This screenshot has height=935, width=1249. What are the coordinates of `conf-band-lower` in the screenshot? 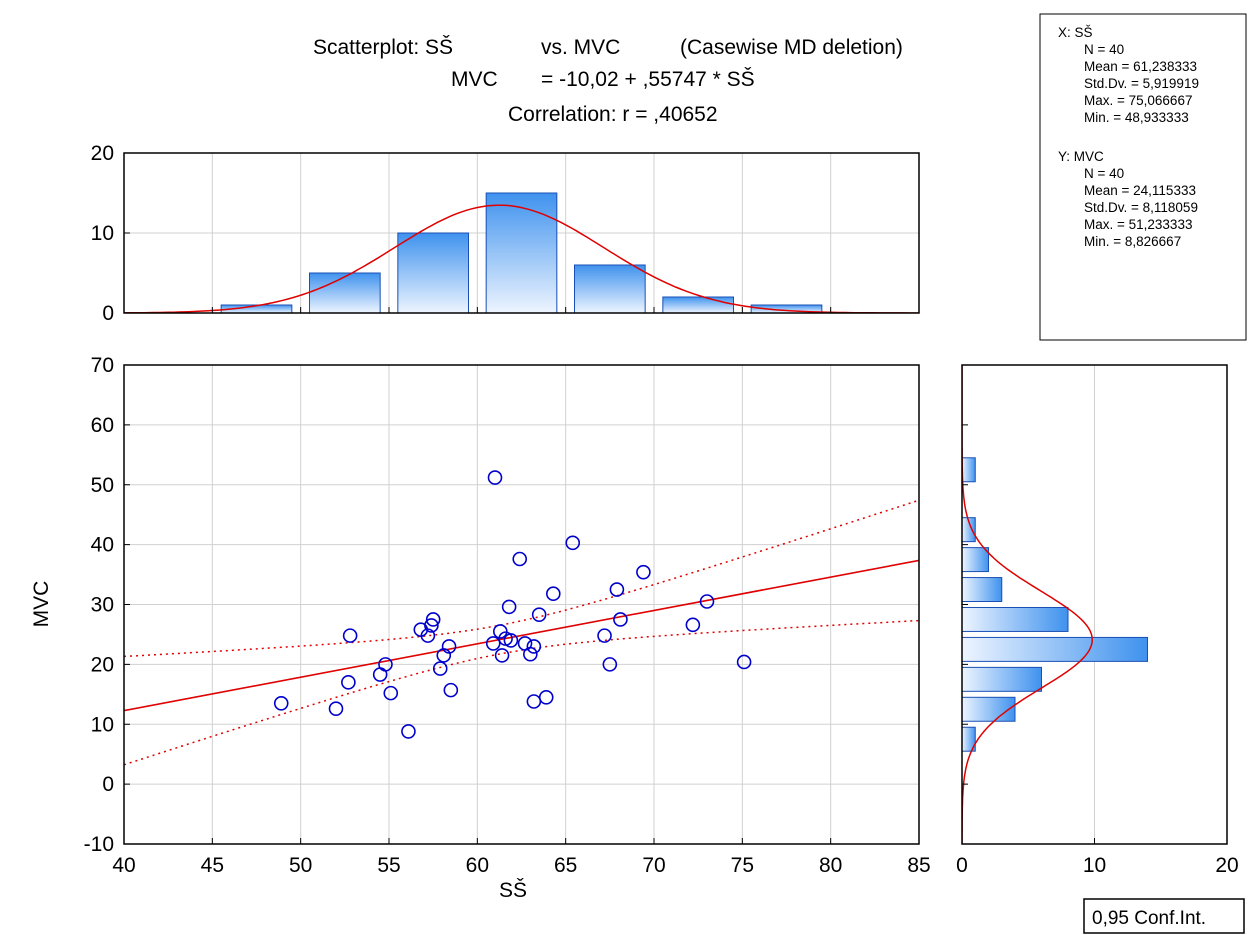 It's located at (521, 692).